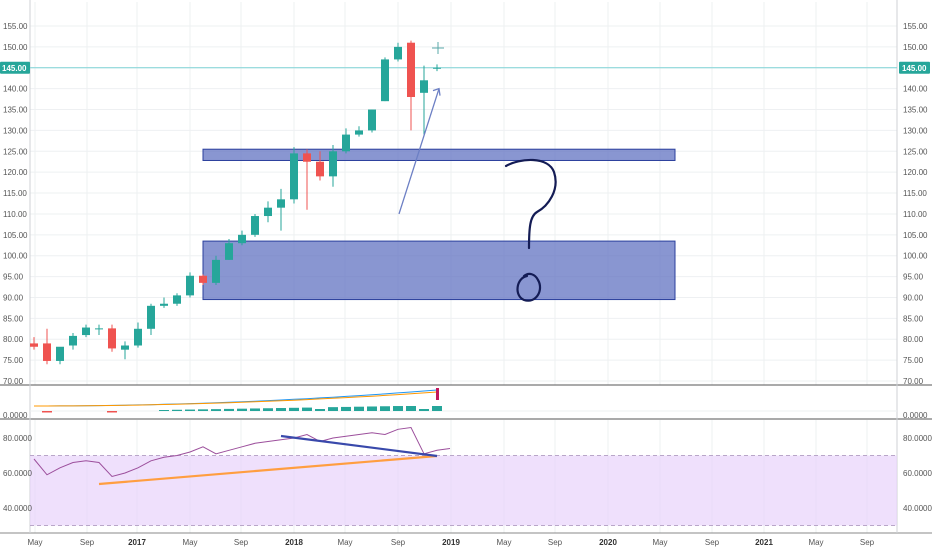 The height and width of the screenshot is (555, 932). I want to click on current-price-tag-left: 145.00, so click(15, 67).